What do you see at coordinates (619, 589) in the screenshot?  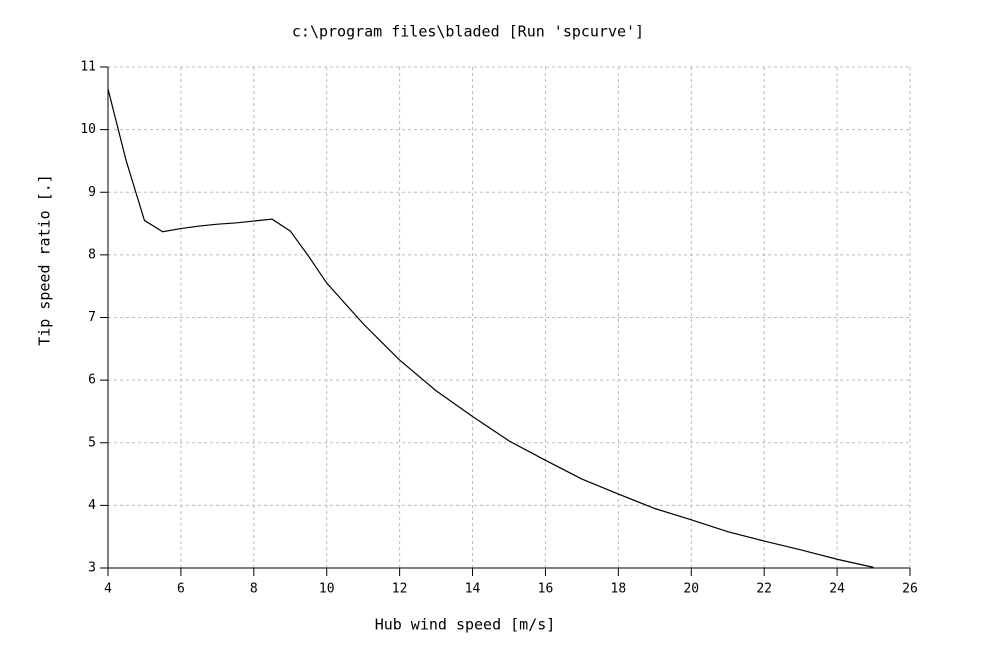 I see `x-tick-label: 18` at bounding box center [619, 589].